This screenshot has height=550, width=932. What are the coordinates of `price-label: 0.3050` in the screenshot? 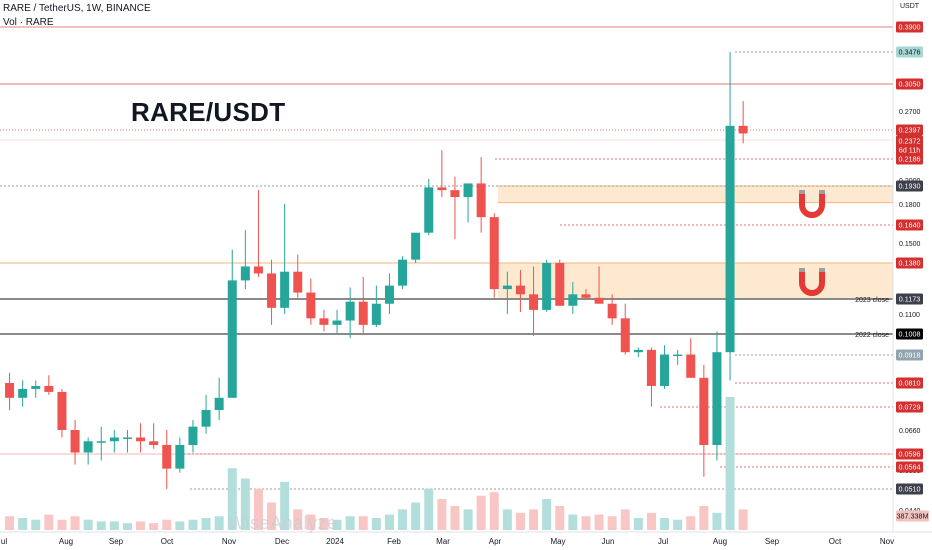 It's located at (909, 84).